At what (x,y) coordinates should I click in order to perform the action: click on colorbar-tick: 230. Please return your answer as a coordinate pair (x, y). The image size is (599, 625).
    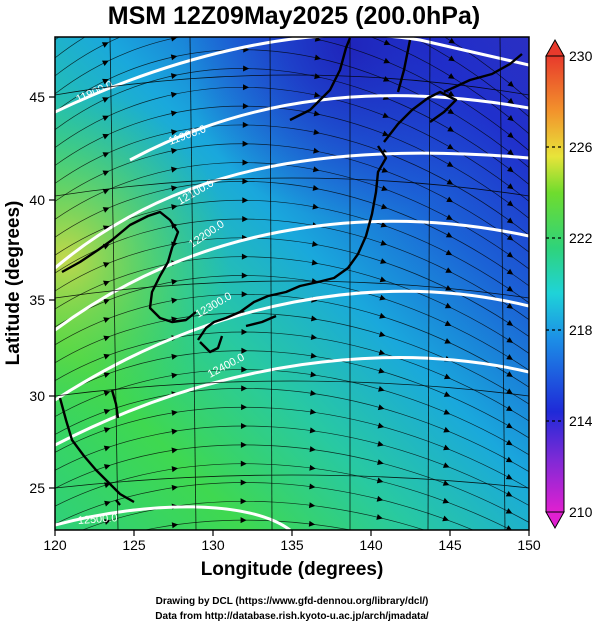
    Looking at the image, I should click on (581, 56).